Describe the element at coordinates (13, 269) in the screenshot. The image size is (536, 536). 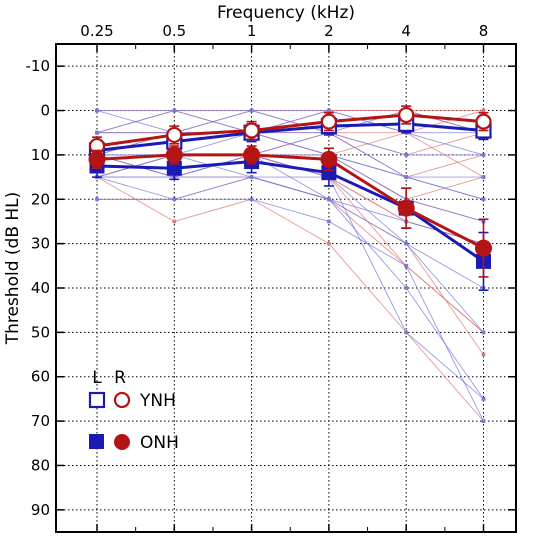
I see `y-axis-title: Threshold (dB HL)` at that location.